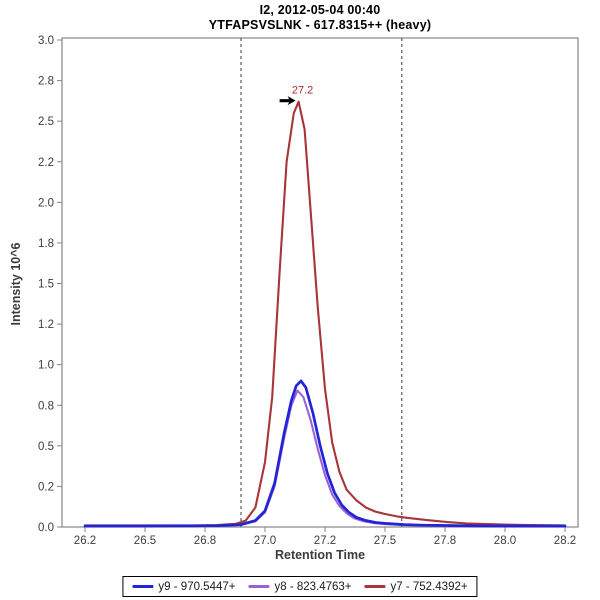 This screenshot has width=600, height=600. What do you see at coordinates (46, 366) in the screenshot?
I see `y-tick-label: 1.0` at bounding box center [46, 366].